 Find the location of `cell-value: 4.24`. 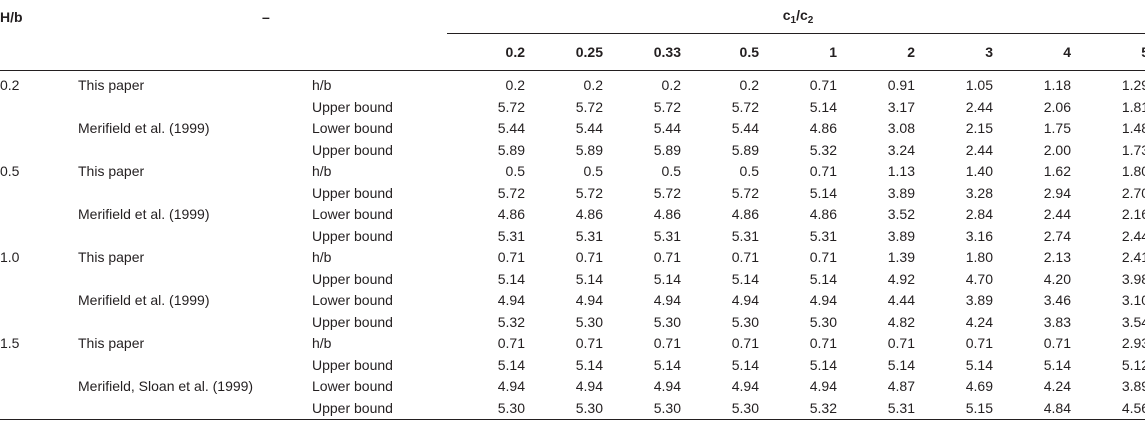

cell-value: 4.24 is located at coordinates (979, 321).